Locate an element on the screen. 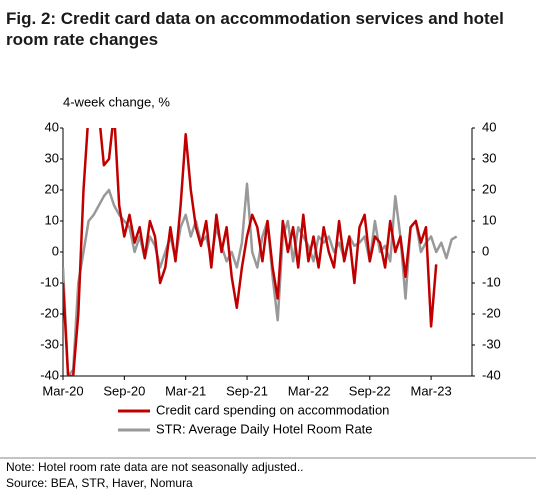  y-tick-label: 40 is located at coordinates (52, 126).